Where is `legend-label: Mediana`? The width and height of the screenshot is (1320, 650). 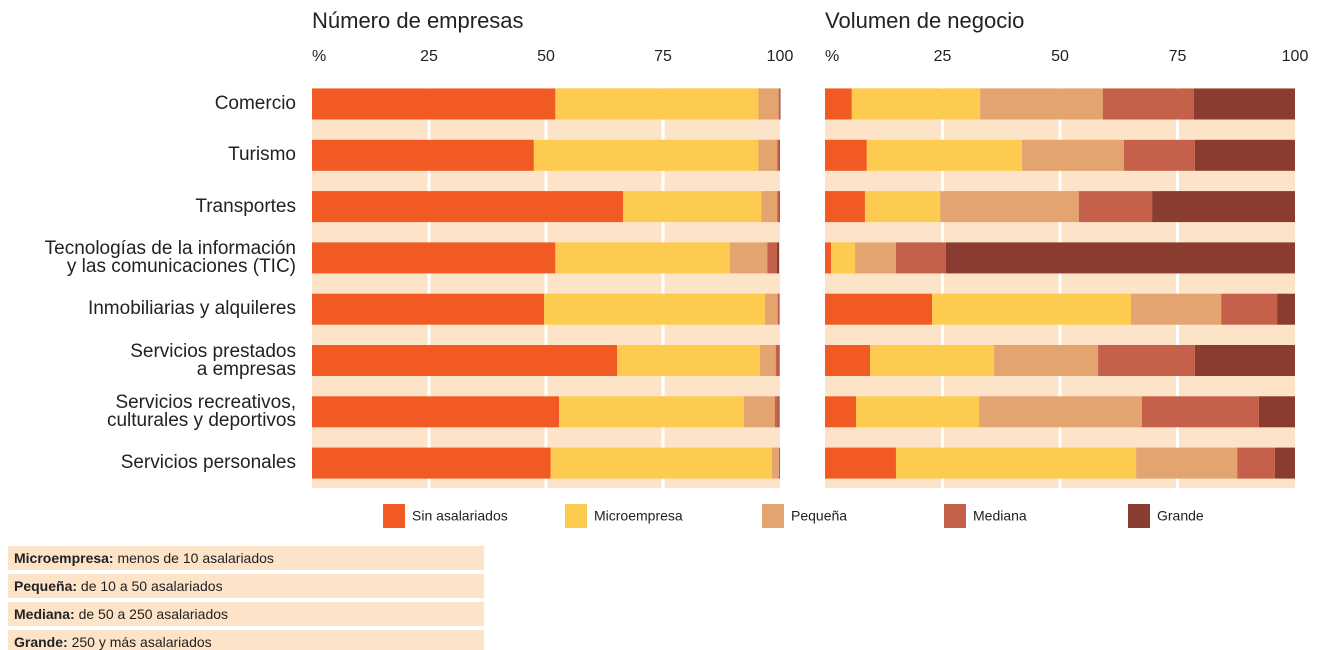 legend-label: Mediana is located at coordinates (1000, 516).